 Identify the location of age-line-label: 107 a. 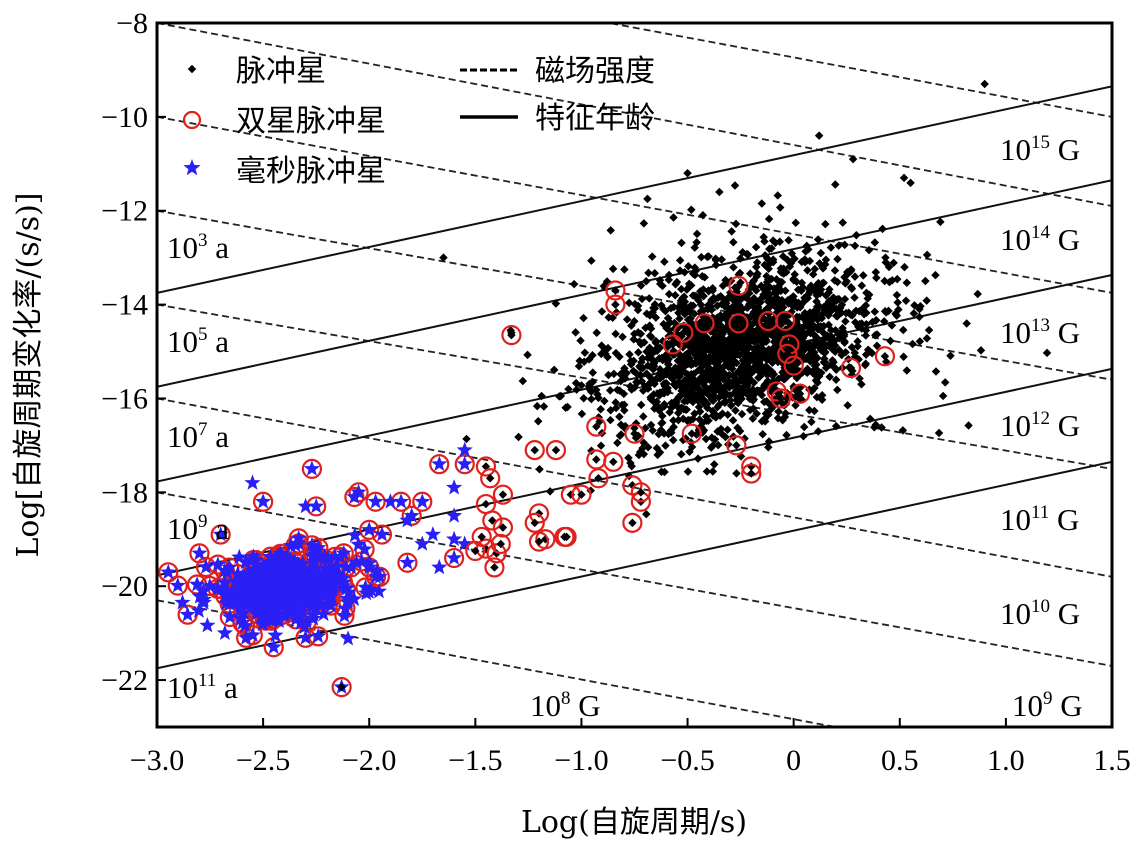
(198, 436).